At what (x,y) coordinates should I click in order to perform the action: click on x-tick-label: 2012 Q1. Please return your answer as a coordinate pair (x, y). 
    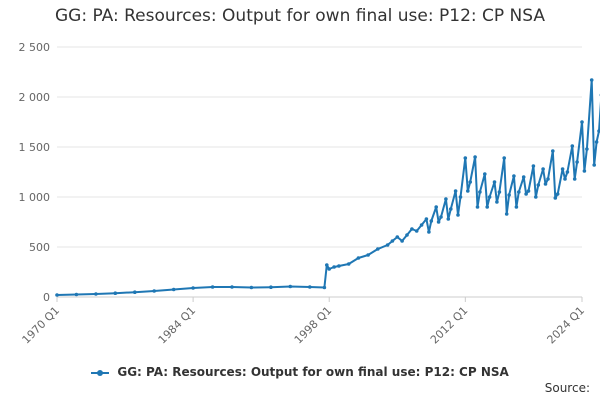
    Looking at the image, I should click on (449, 325).